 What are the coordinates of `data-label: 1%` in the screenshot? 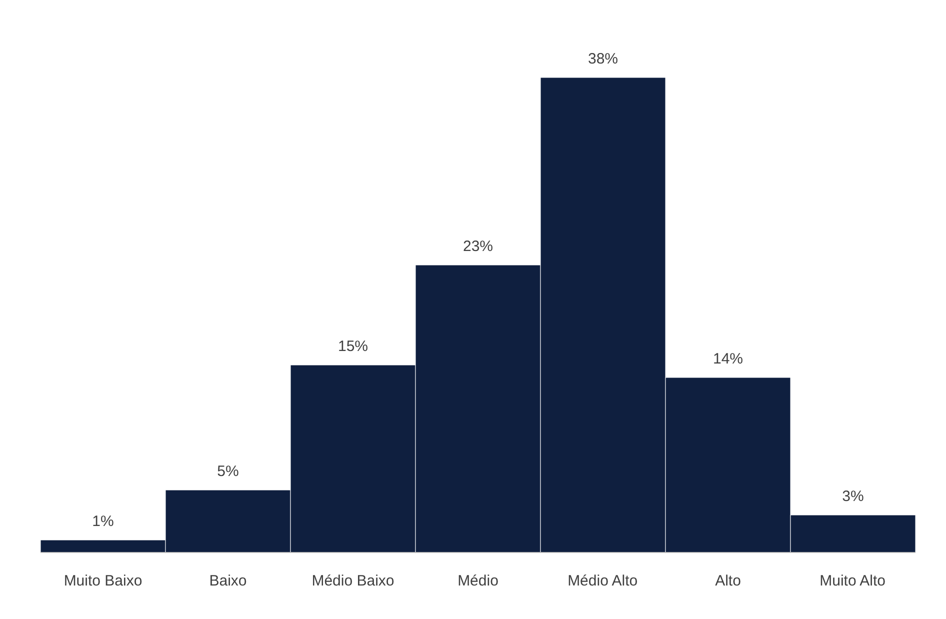 It's located at (103, 521).